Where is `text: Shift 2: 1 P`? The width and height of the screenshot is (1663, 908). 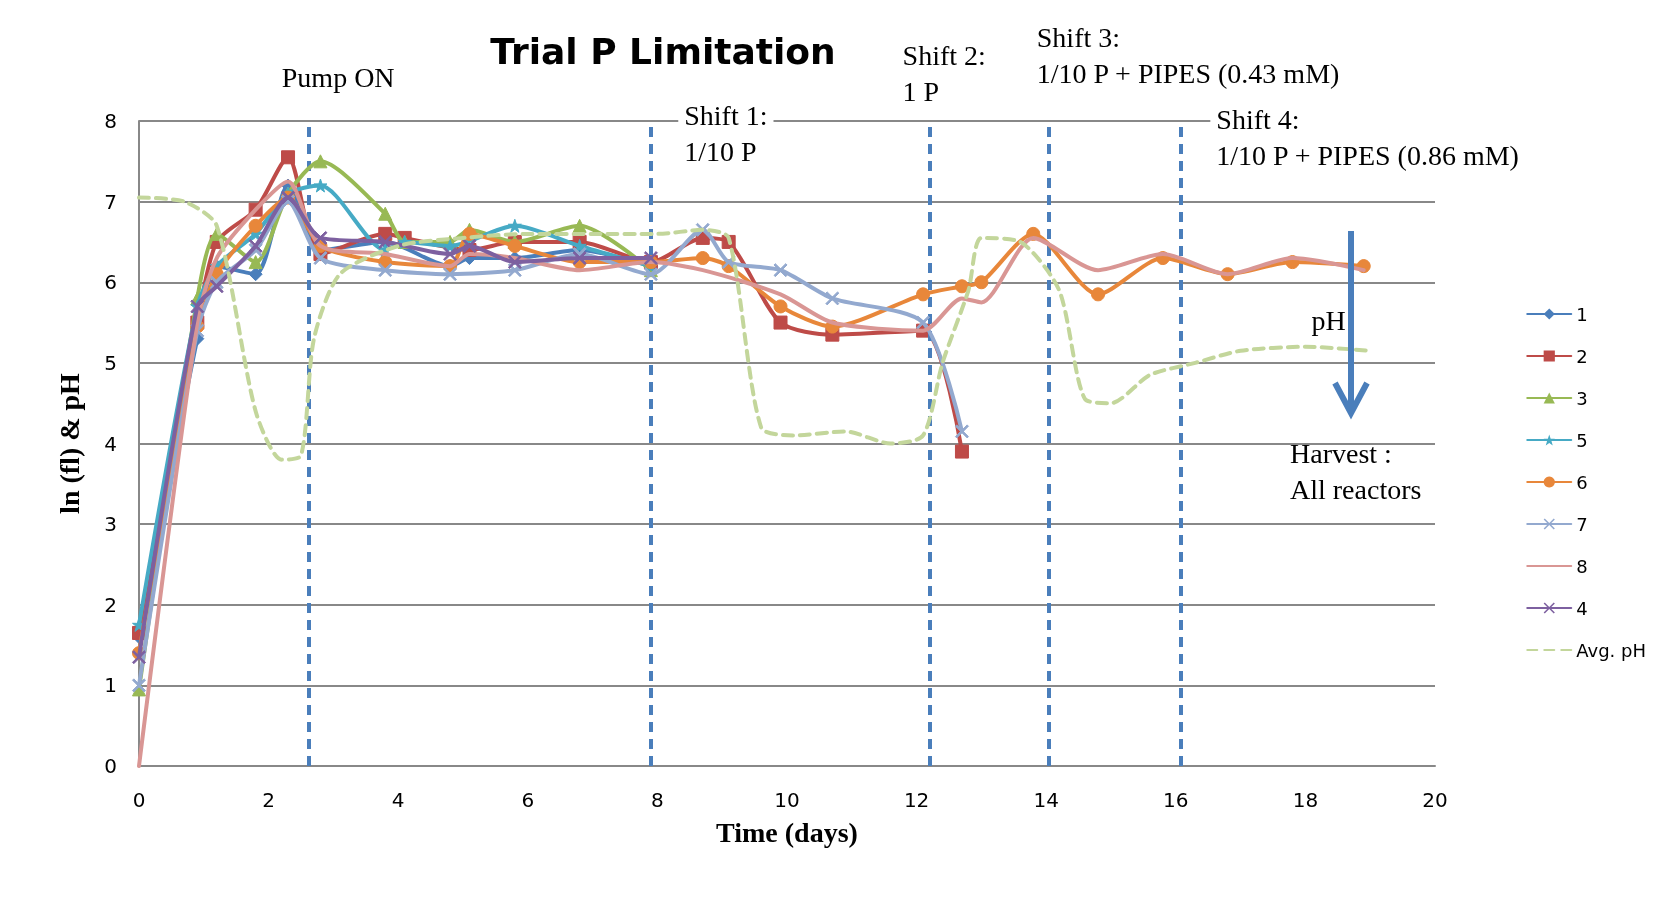 text: Shift 2: 1 P is located at coordinates (944, 73).